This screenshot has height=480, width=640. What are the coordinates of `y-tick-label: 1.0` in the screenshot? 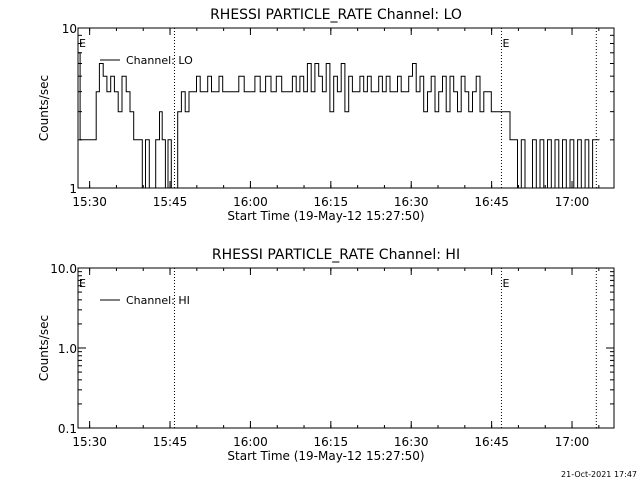 It's located at (67, 349).